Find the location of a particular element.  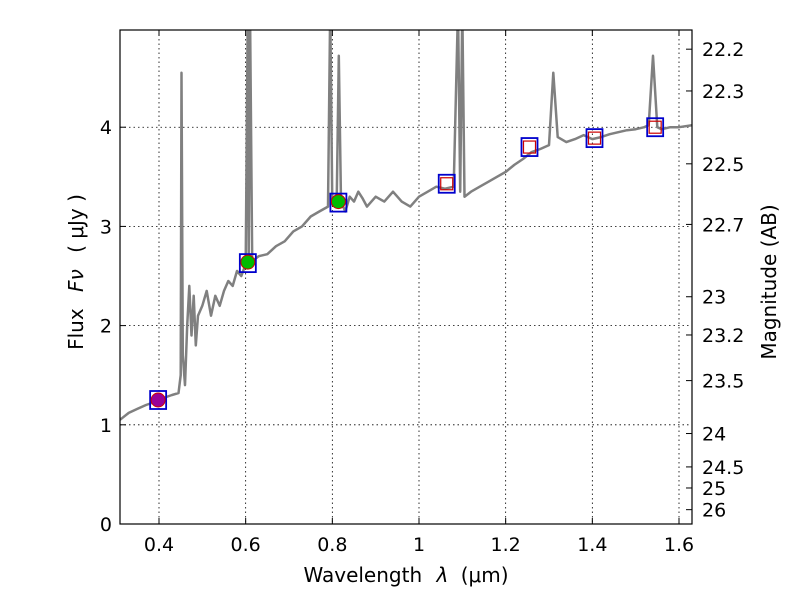

y-tick-label: 3 is located at coordinates (106, 227).